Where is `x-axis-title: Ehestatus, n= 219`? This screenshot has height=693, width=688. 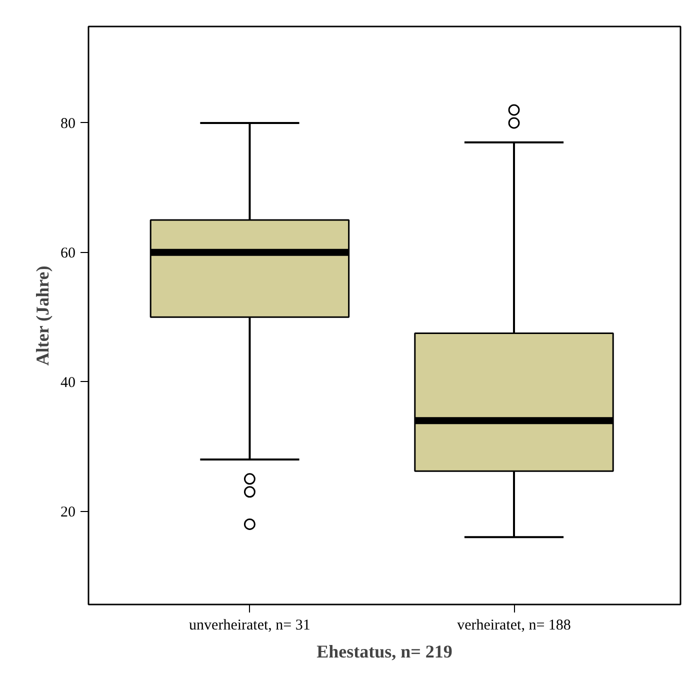 x-axis-title: Ehestatus, n= 219 is located at coordinates (384, 652).